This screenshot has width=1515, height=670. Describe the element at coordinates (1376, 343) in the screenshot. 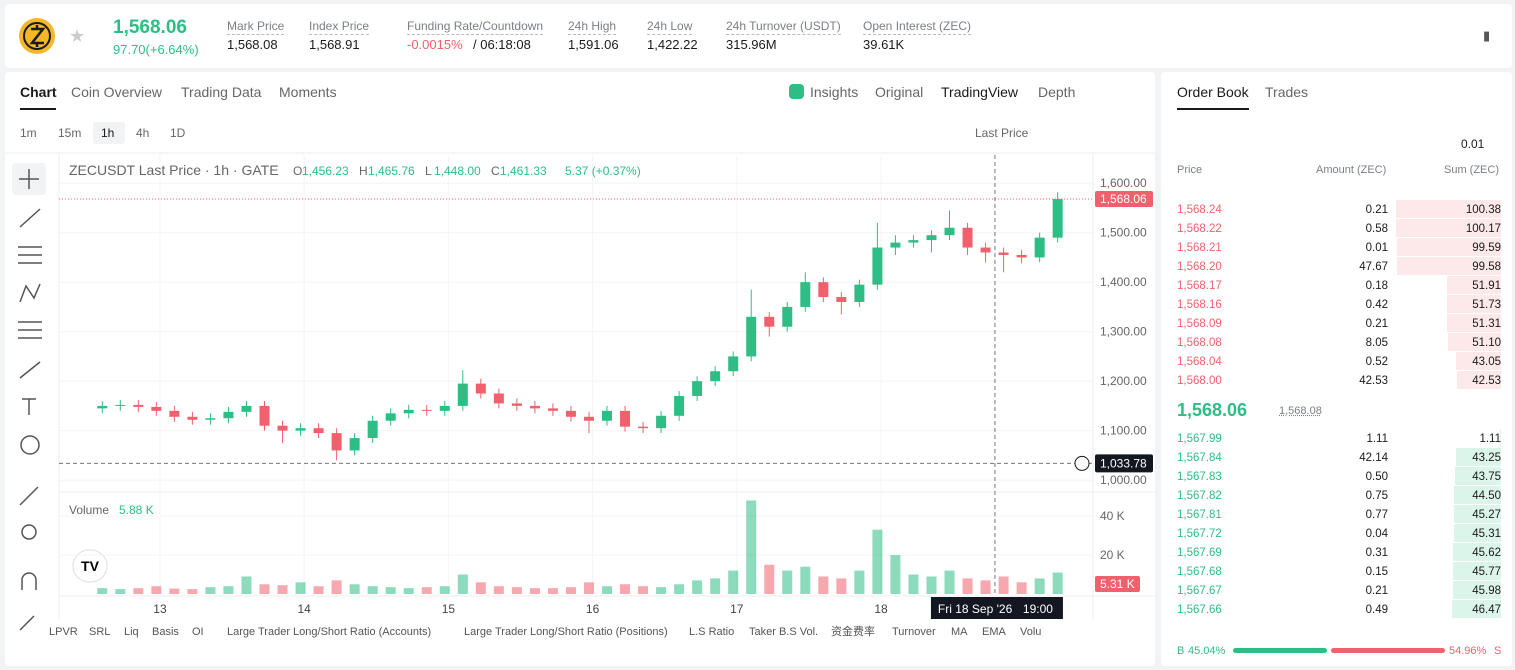

I see `book-amount: 8.05` at that location.